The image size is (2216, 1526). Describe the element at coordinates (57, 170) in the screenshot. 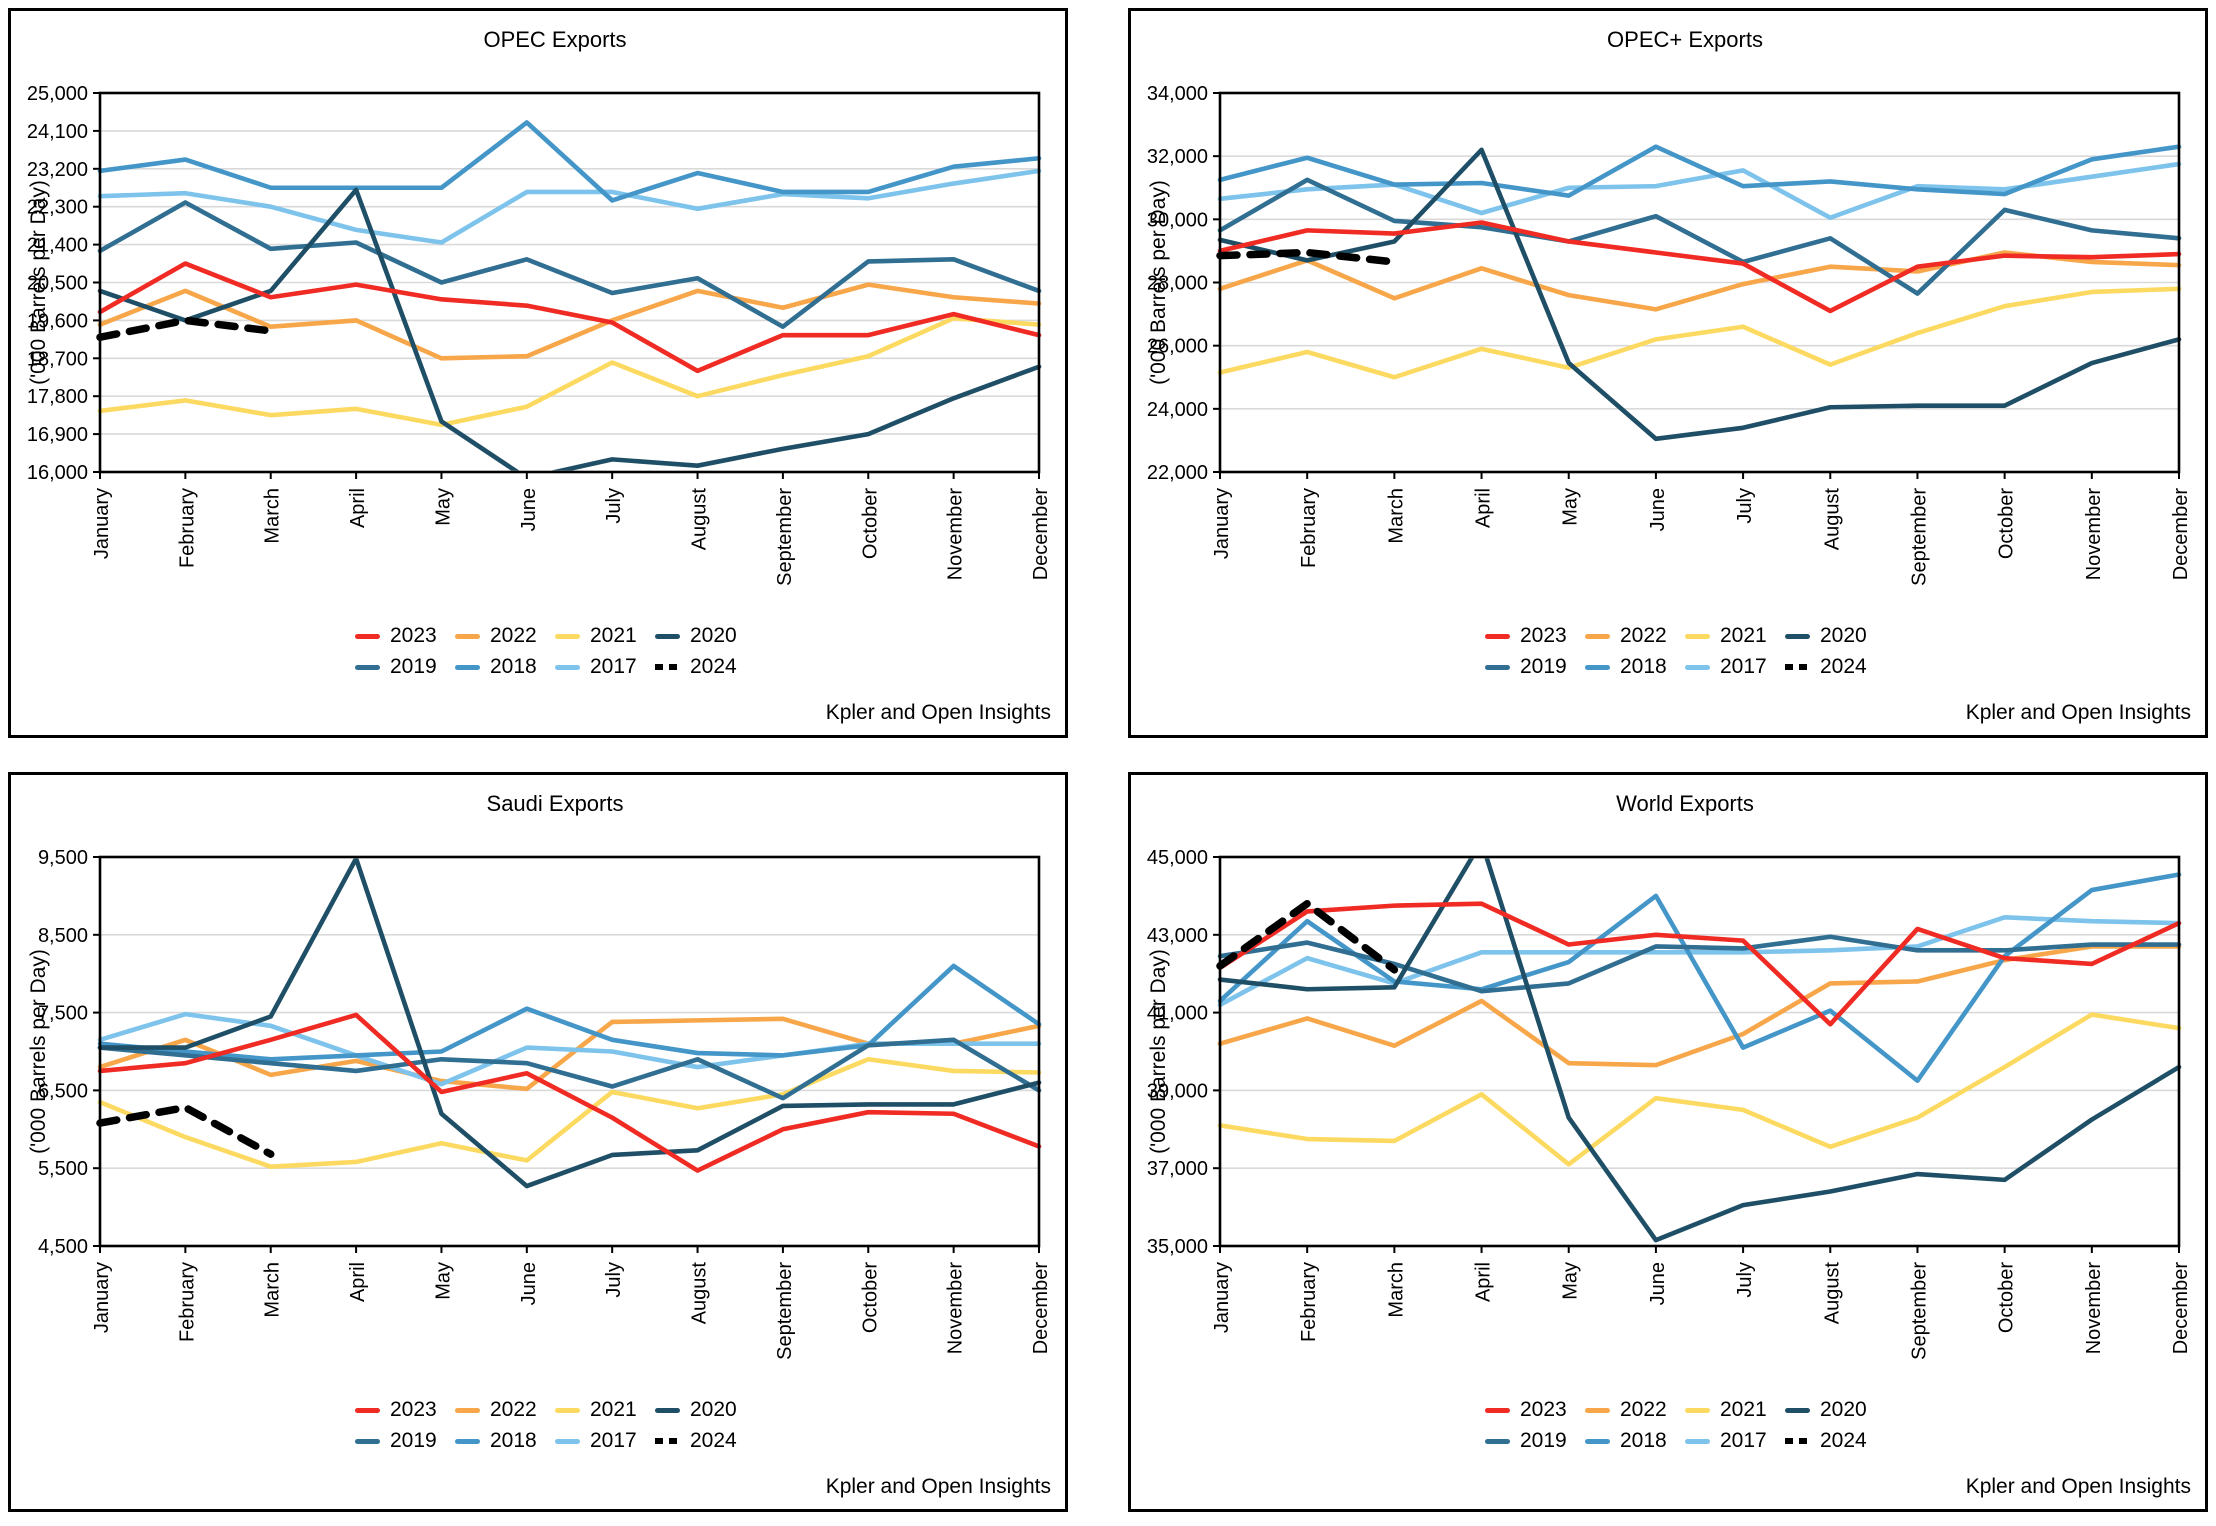

I see `y-tick-label: 23,200` at that location.